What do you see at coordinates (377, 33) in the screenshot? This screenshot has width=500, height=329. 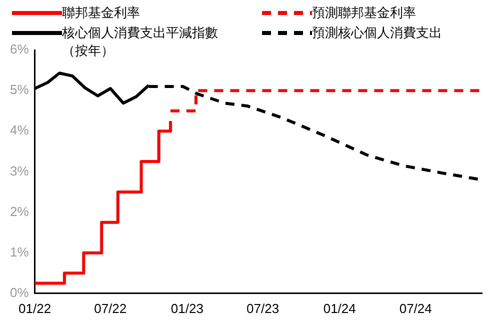 I see `legend-label: 預測核心個人消費支出` at bounding box center [377, 33].